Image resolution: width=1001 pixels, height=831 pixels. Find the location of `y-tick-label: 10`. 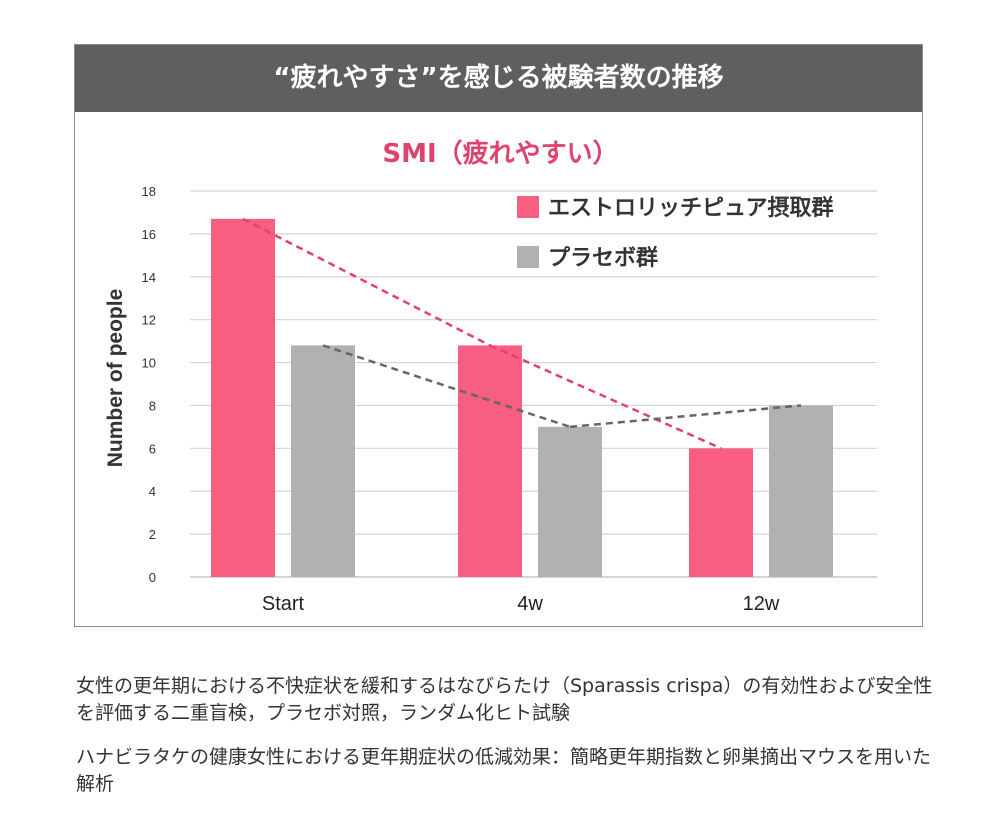

y-tick-label: 10 is located at coordinates (149, 363).